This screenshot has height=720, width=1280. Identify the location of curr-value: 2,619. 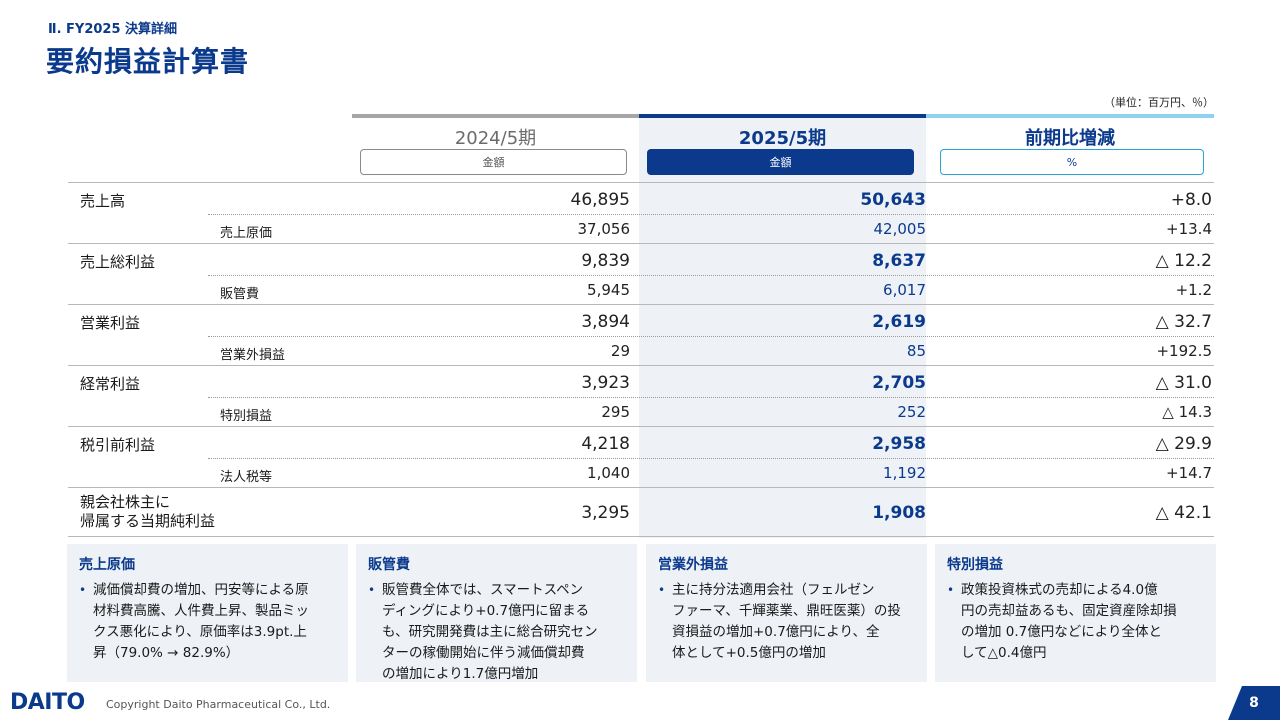
(899, 322).